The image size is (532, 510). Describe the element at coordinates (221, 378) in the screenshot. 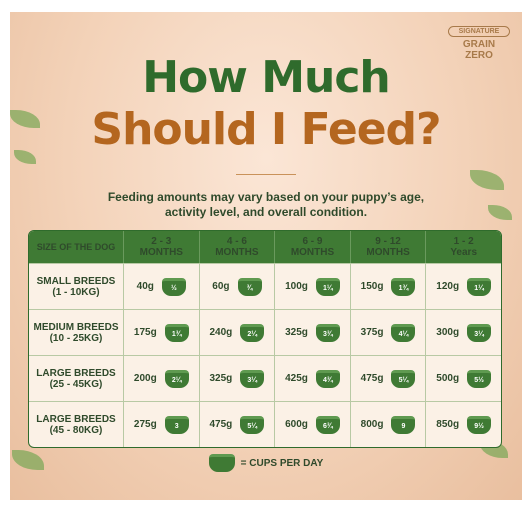

I see `grams: 325g` at that location.